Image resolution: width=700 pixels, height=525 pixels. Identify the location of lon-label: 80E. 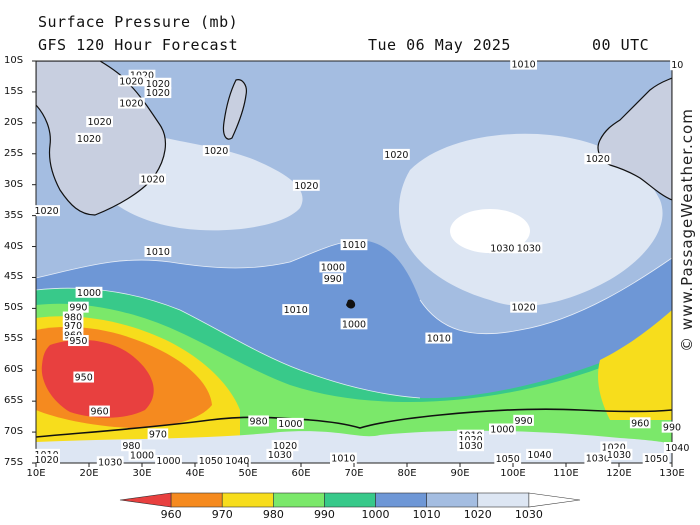
(407, 473).